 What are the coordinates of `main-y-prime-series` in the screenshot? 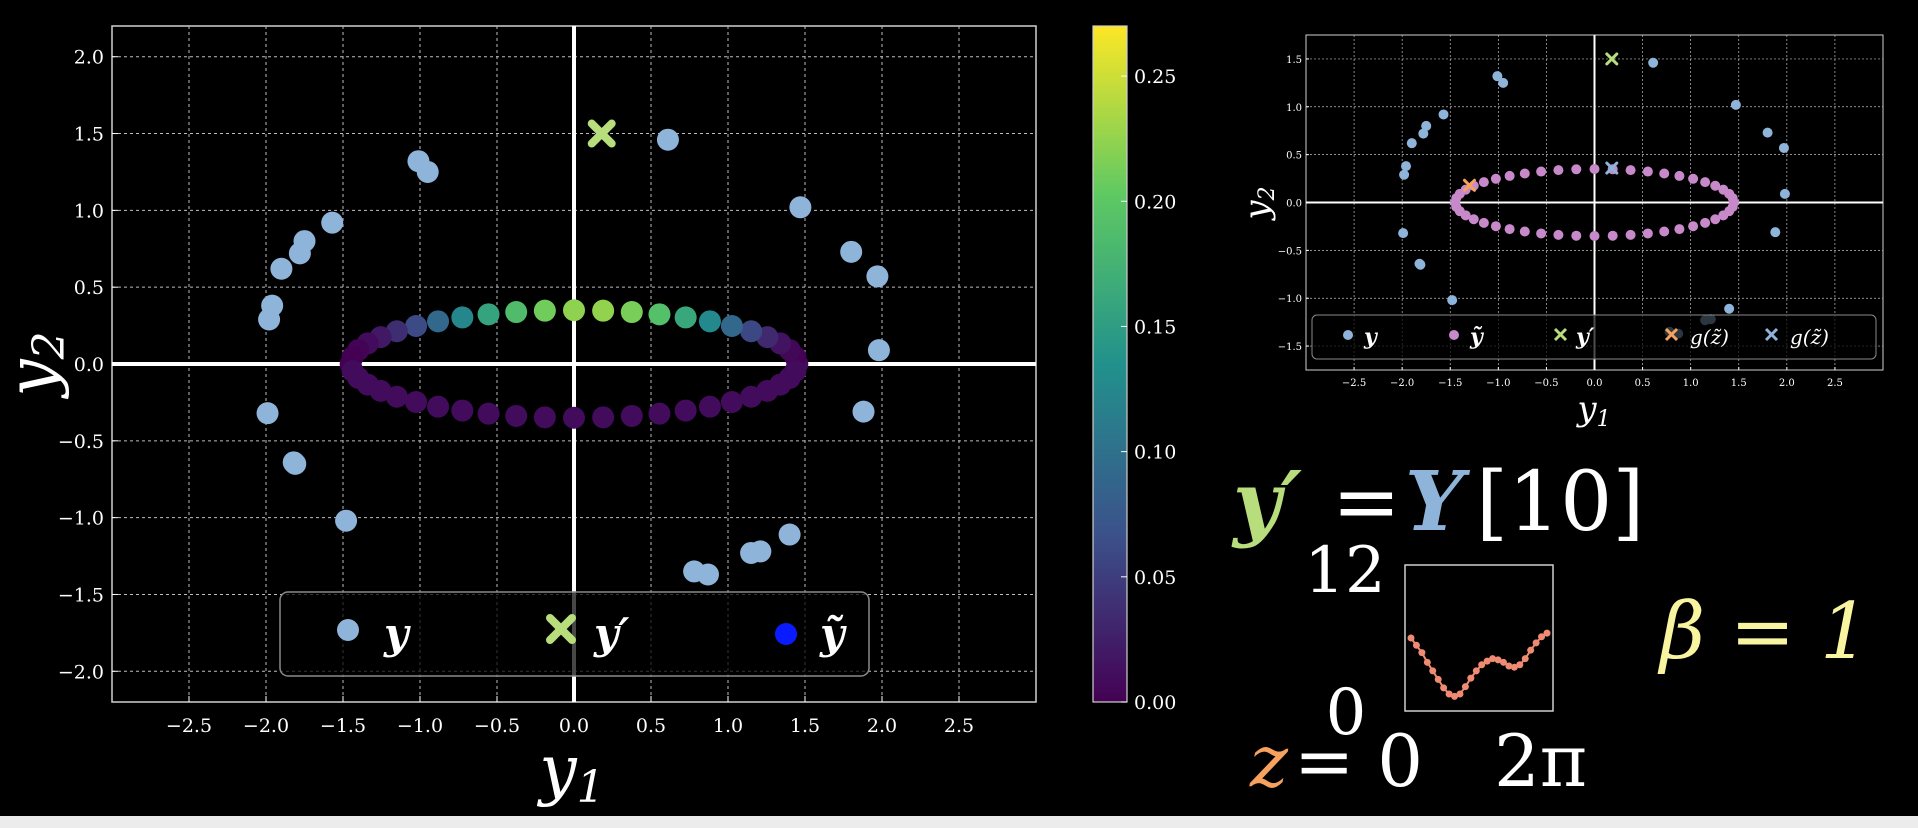 It's located at (601, 133).